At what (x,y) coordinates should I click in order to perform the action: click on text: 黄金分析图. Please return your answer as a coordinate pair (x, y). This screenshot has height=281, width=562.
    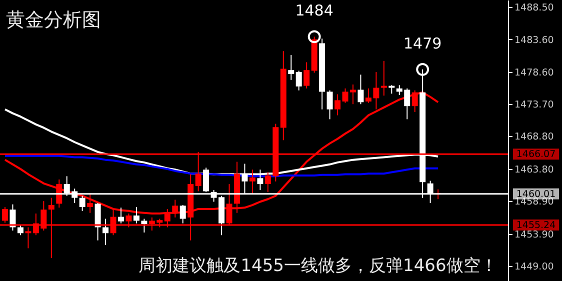
    Looking at the image, I should click on (53, 20).